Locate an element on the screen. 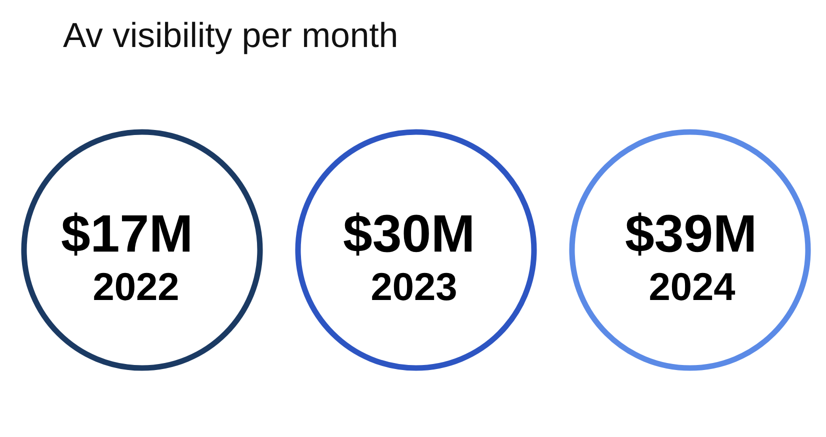 This screenshot has width=826, height=437. data-label: $39M is located at coordinates (690, 234).